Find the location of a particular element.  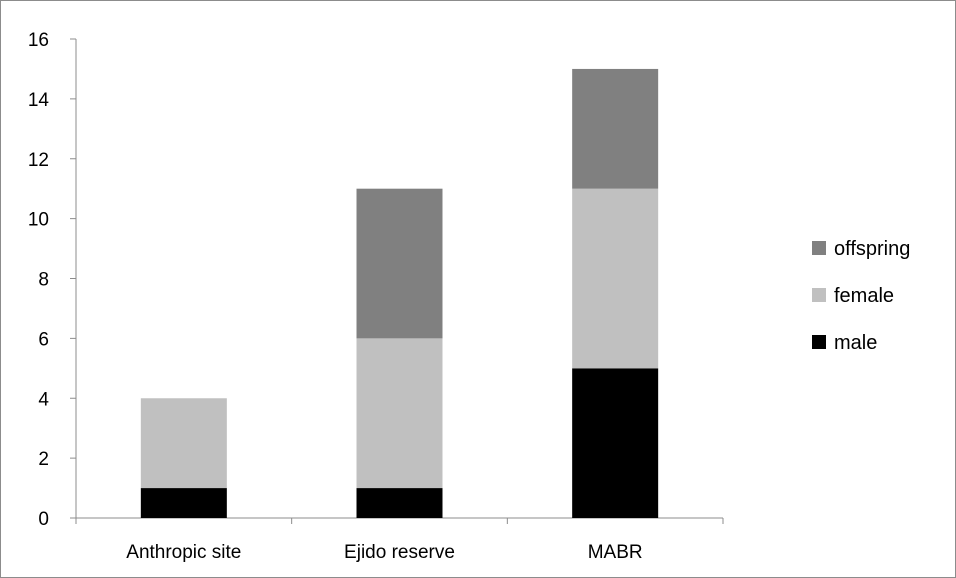

legend: offspring female male is located at coordinates (861, 296).